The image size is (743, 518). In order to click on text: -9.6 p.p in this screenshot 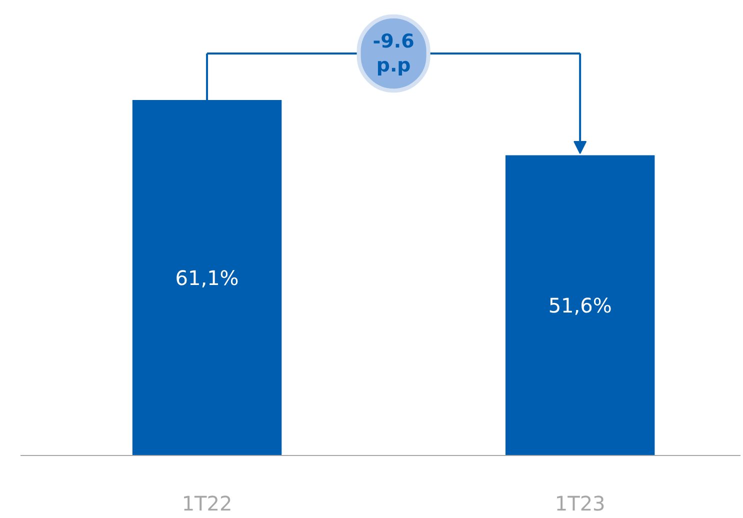, I will do `click(393, 53)`.